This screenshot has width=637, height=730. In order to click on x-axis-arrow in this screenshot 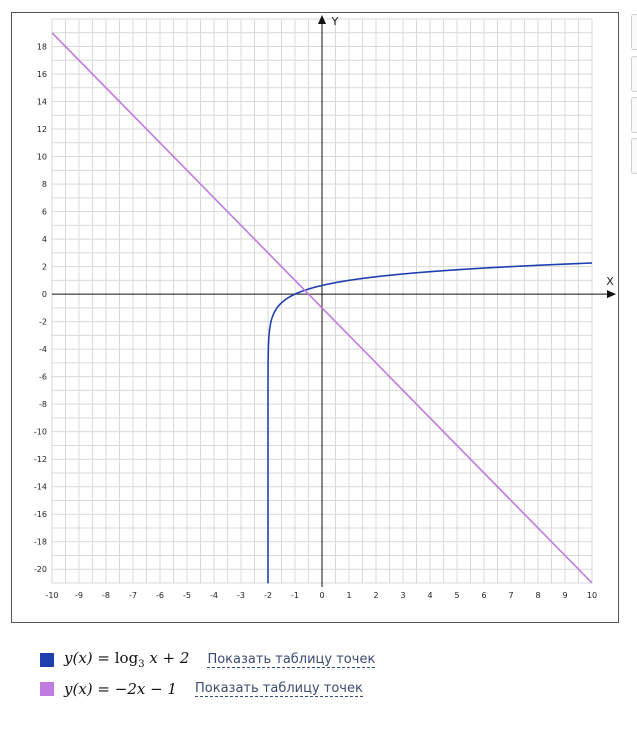, I will do `click(611, 294)`.